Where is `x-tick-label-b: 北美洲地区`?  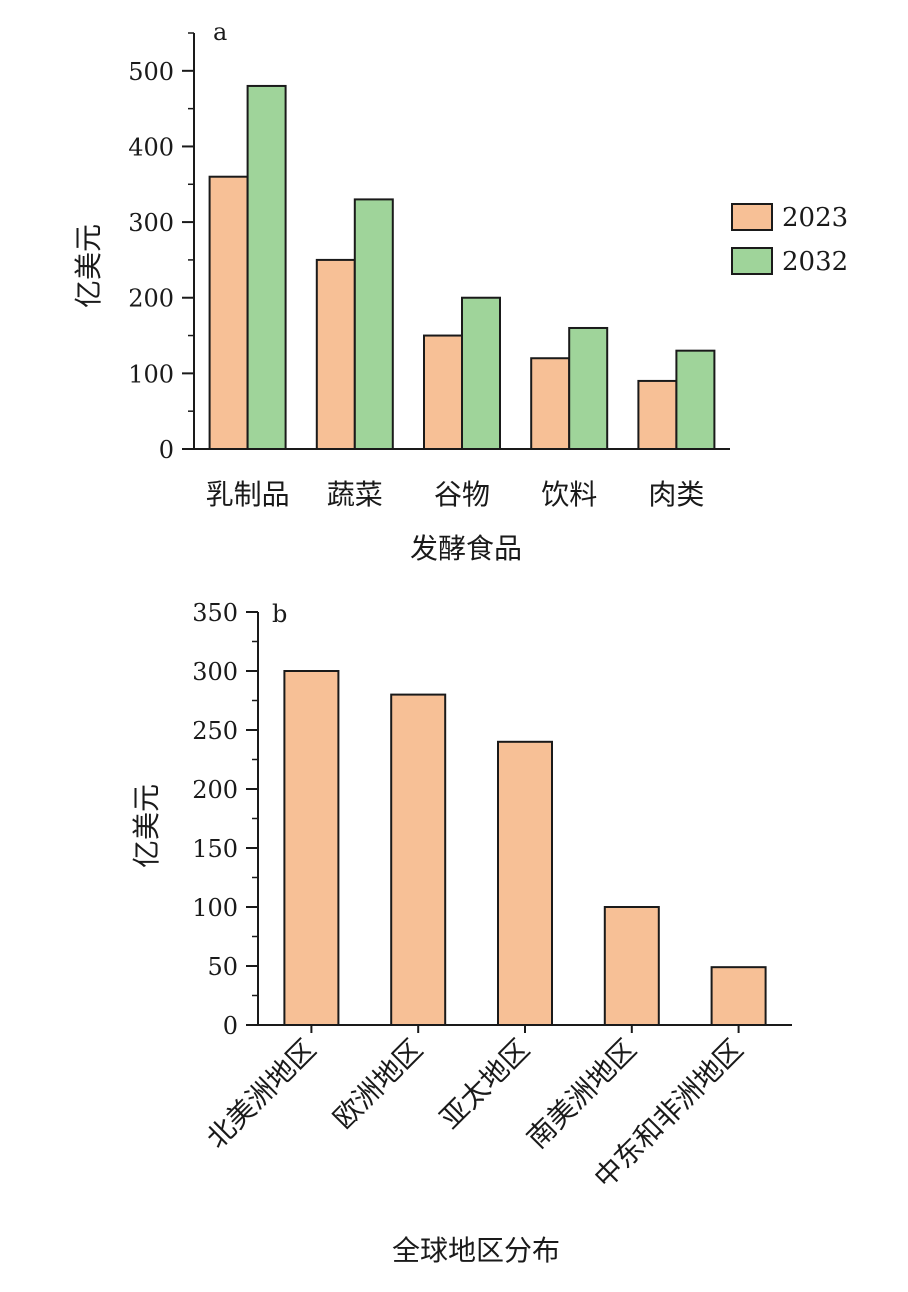
x-tick-label-b: 北美洲地区 is located at coordinates (261, 1094).